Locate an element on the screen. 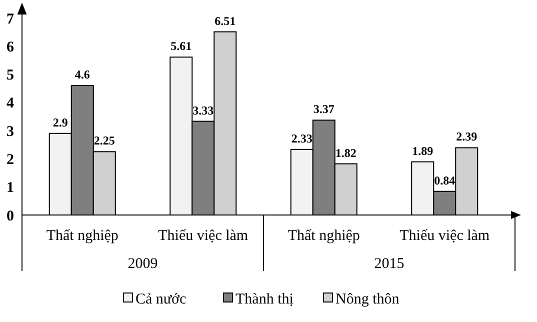  y-tick-label: 7 is located at coordinates (10, 19).